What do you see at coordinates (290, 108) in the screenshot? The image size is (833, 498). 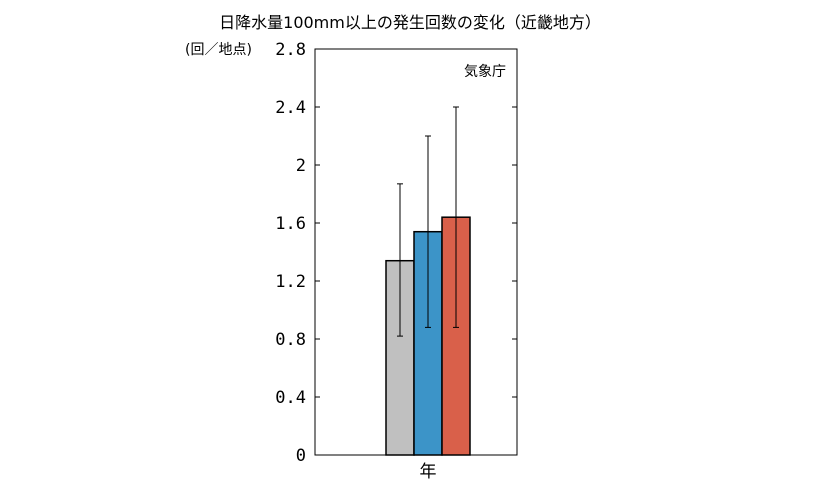 I see `y-tick-label: 2.4` at bounding box center [290, 108].